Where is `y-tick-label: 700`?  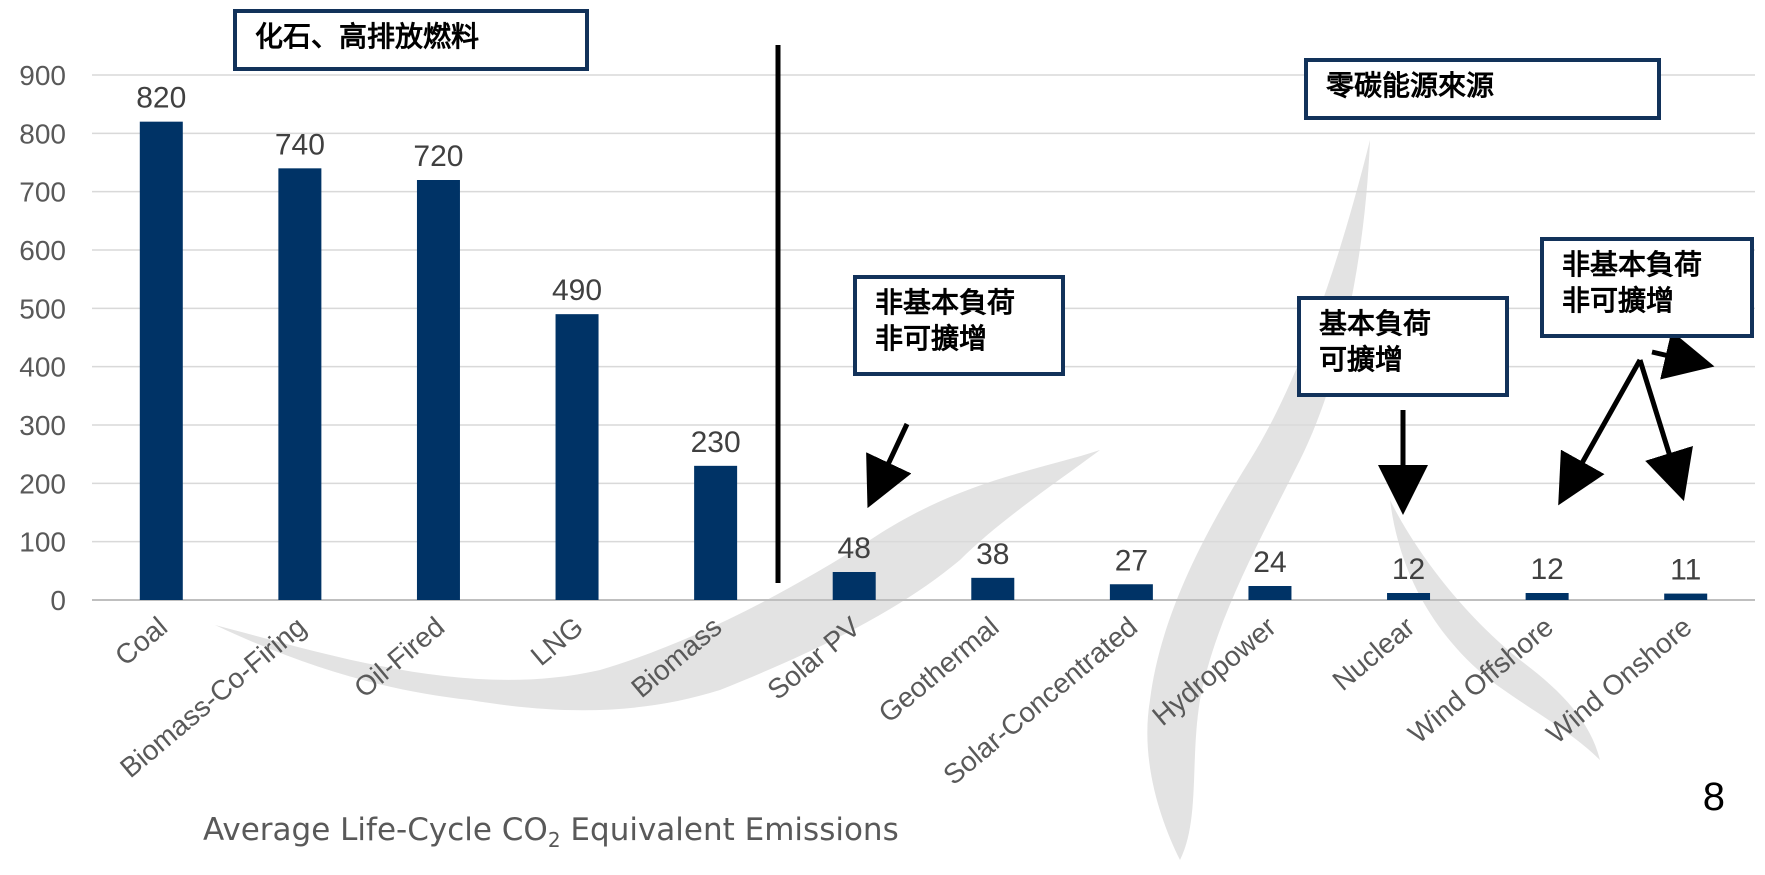 y-tick-label: 700 is located at coordinates (42, 192).